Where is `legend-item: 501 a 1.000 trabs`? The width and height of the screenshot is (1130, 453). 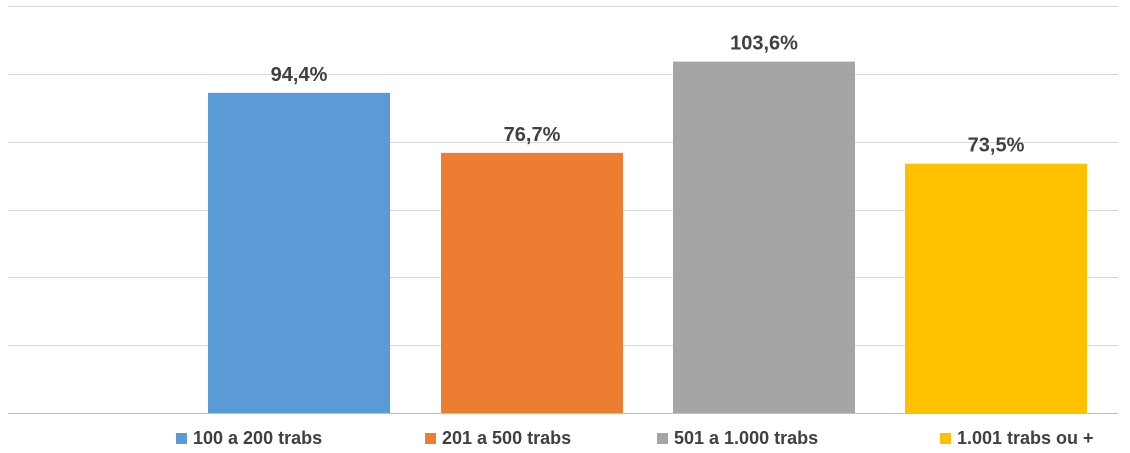
legend-item: 501 a 1.000 trabs is located at coordinates (737, 438).